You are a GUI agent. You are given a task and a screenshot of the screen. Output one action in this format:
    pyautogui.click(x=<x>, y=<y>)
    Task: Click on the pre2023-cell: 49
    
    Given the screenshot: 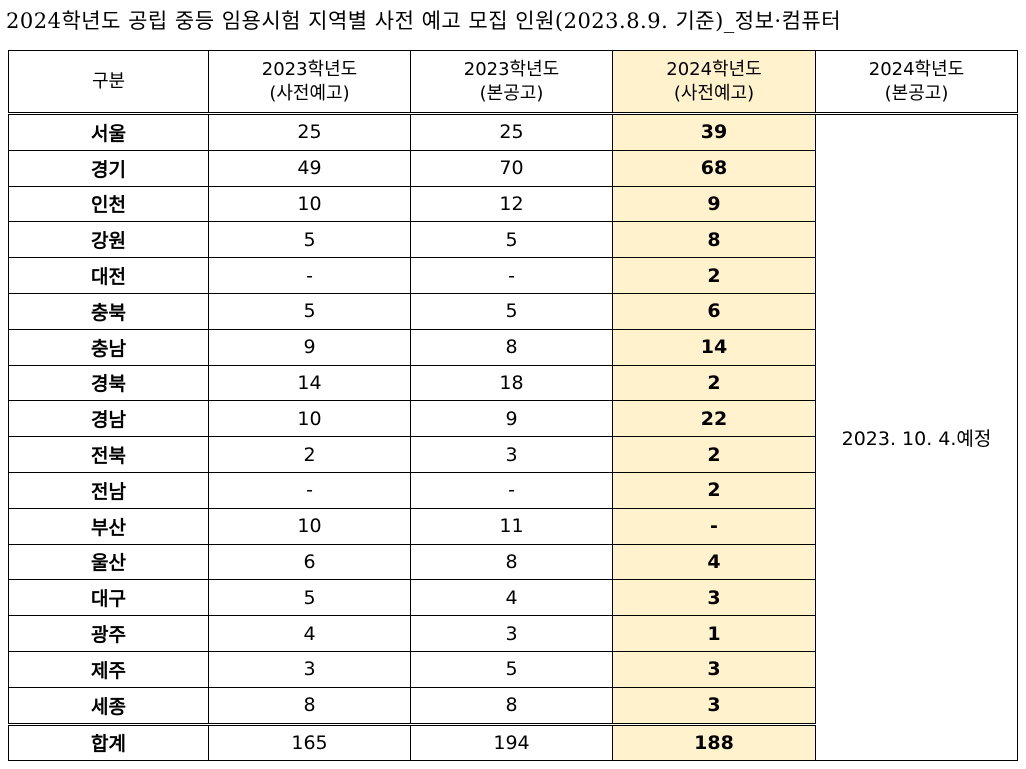 What is the action you would take?
    pyautogui.click(x=309, y=168)
    